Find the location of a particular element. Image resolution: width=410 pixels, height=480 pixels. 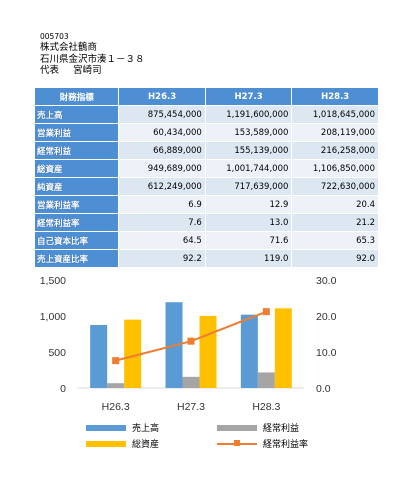

table-cell: 64.5 is located at coordinates (162, 240).